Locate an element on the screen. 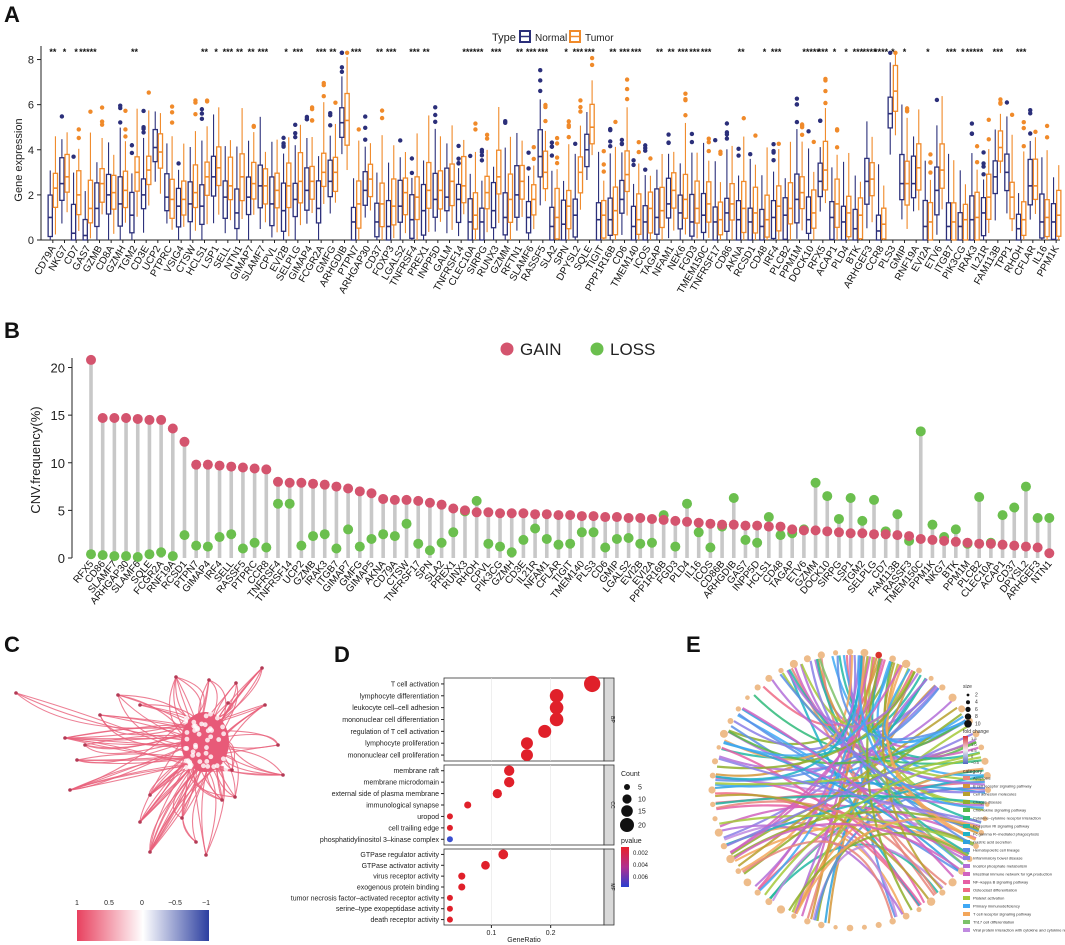  y-tick-label: 15 is located at coordinates (58, 415).